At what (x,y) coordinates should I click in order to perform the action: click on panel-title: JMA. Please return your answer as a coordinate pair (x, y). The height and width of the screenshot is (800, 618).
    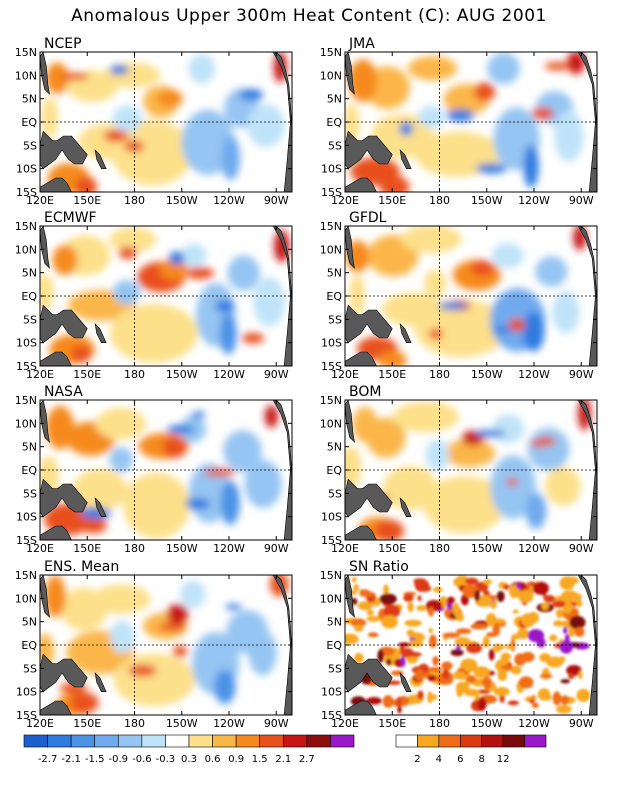
    Looking at the image, I should click on (361, 44).